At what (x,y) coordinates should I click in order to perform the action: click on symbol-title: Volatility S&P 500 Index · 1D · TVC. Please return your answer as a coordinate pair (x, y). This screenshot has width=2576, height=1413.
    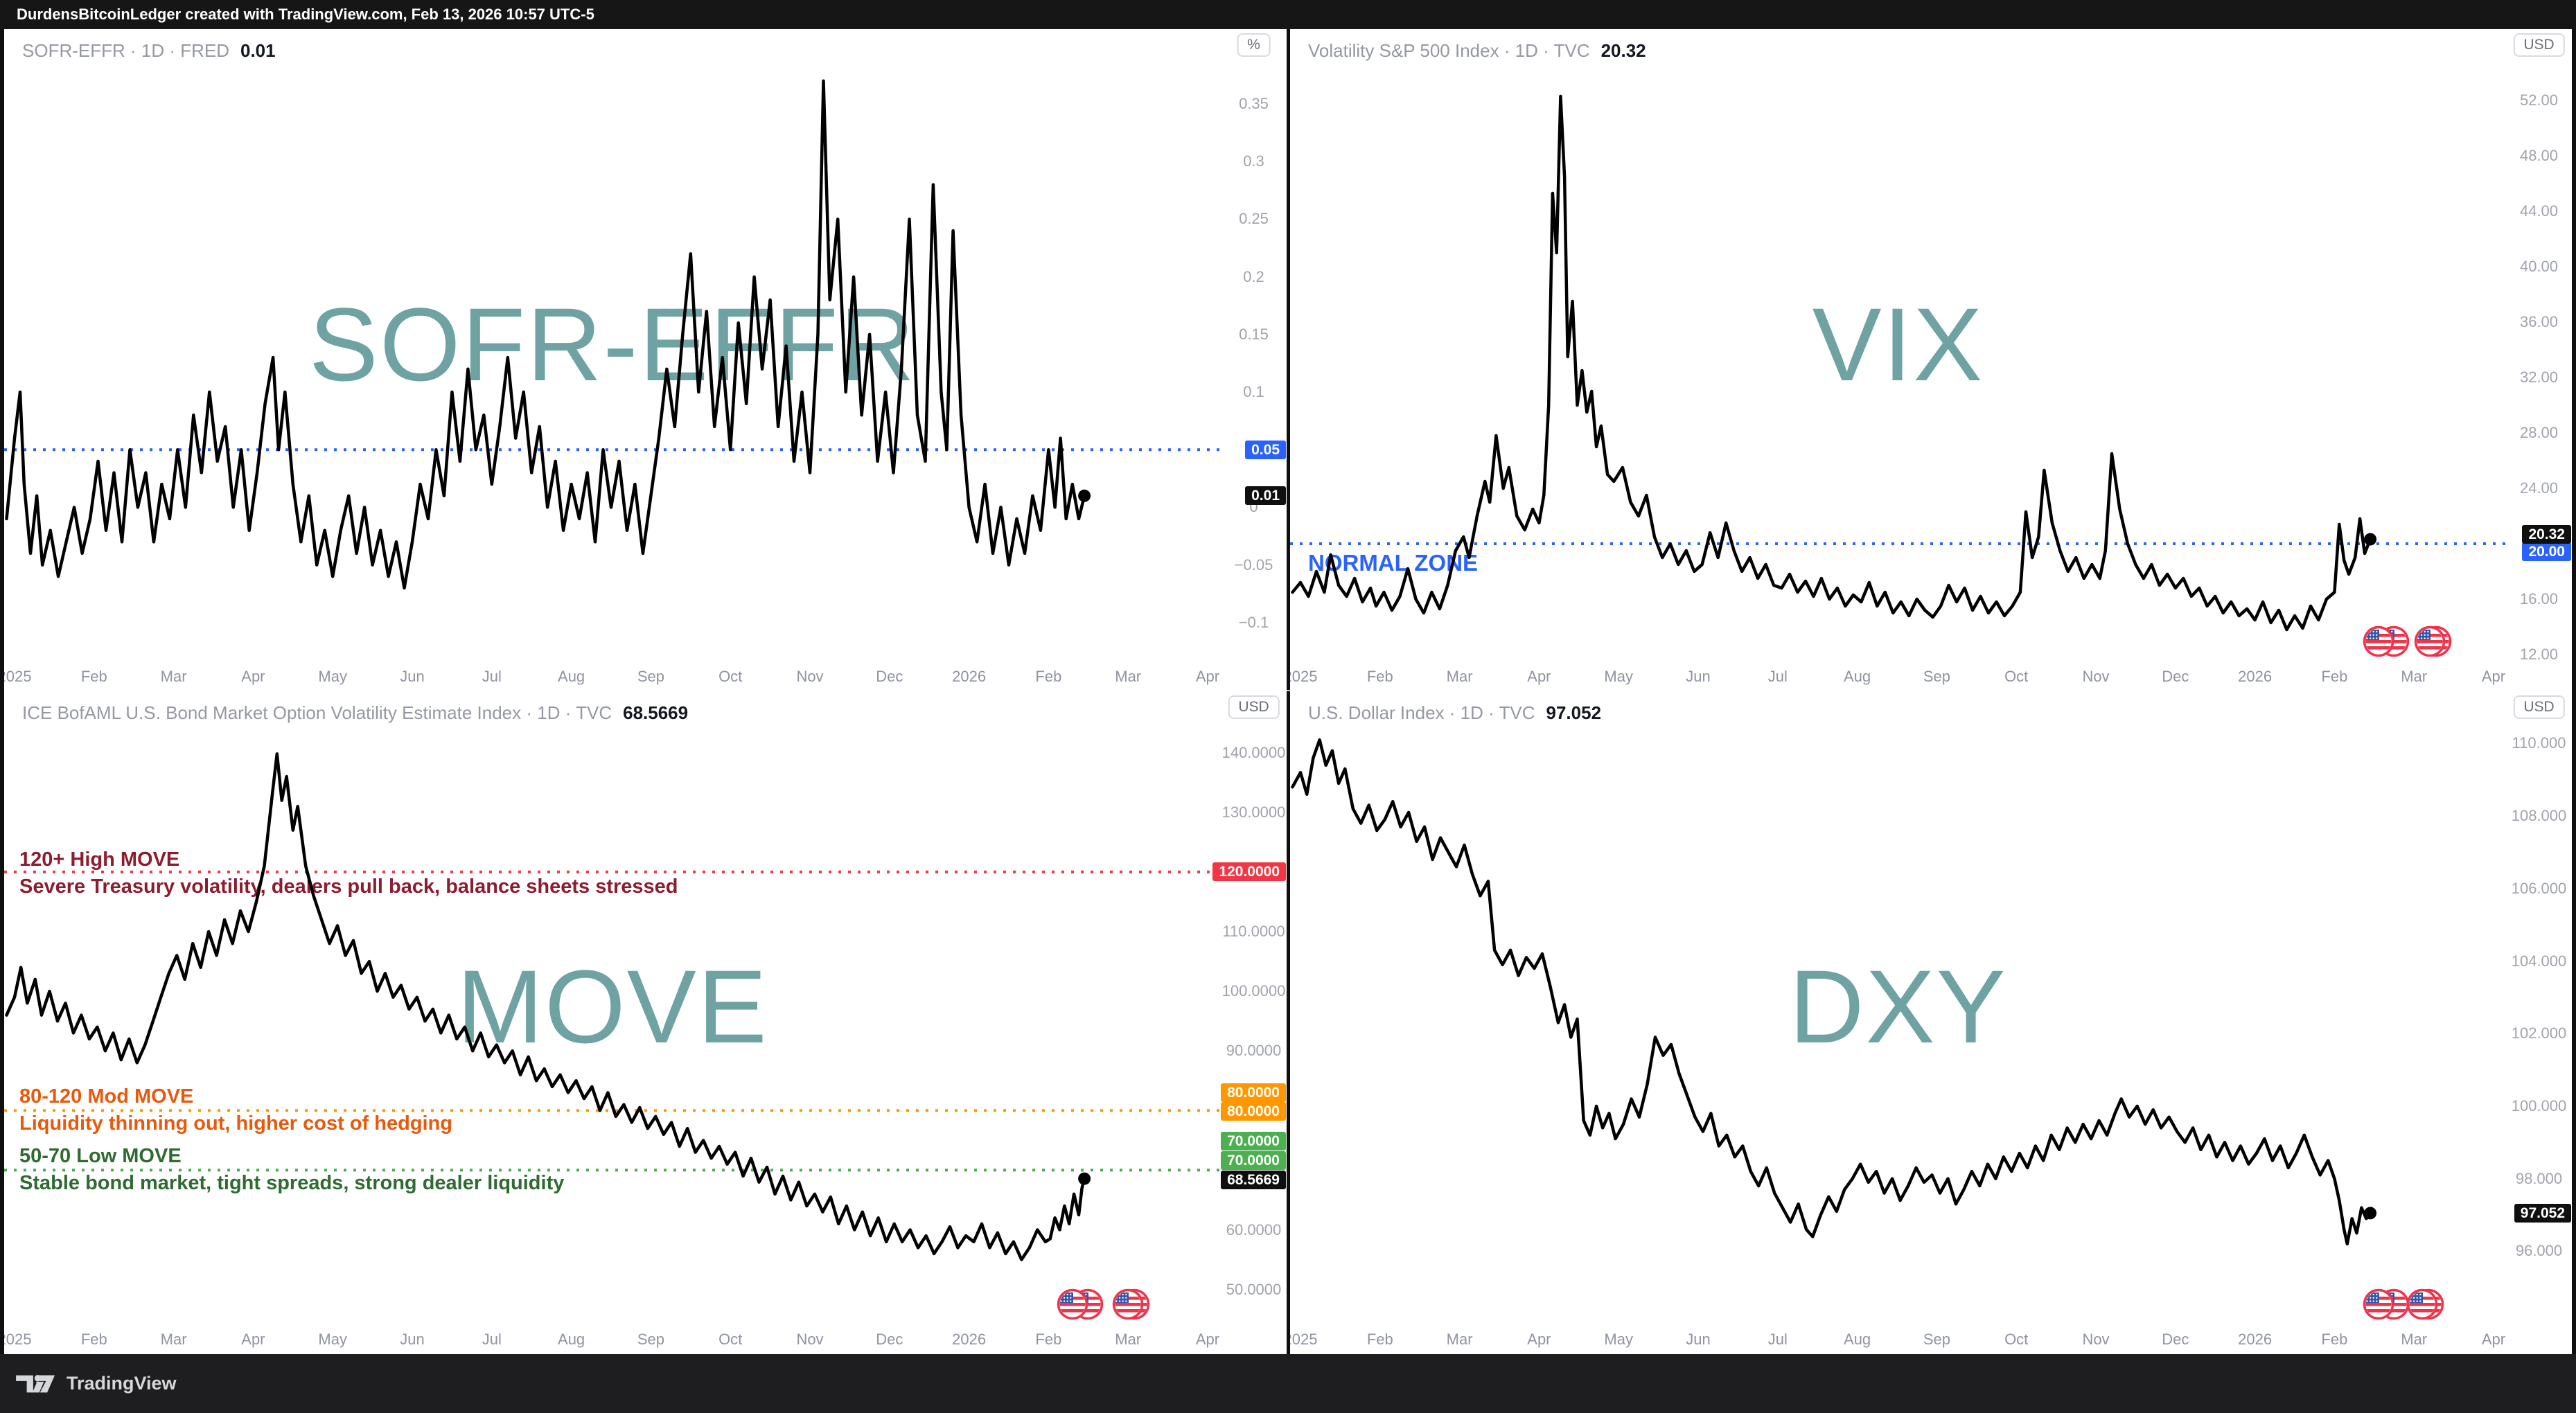
    Looking at the image, I should click on (1449, 50).